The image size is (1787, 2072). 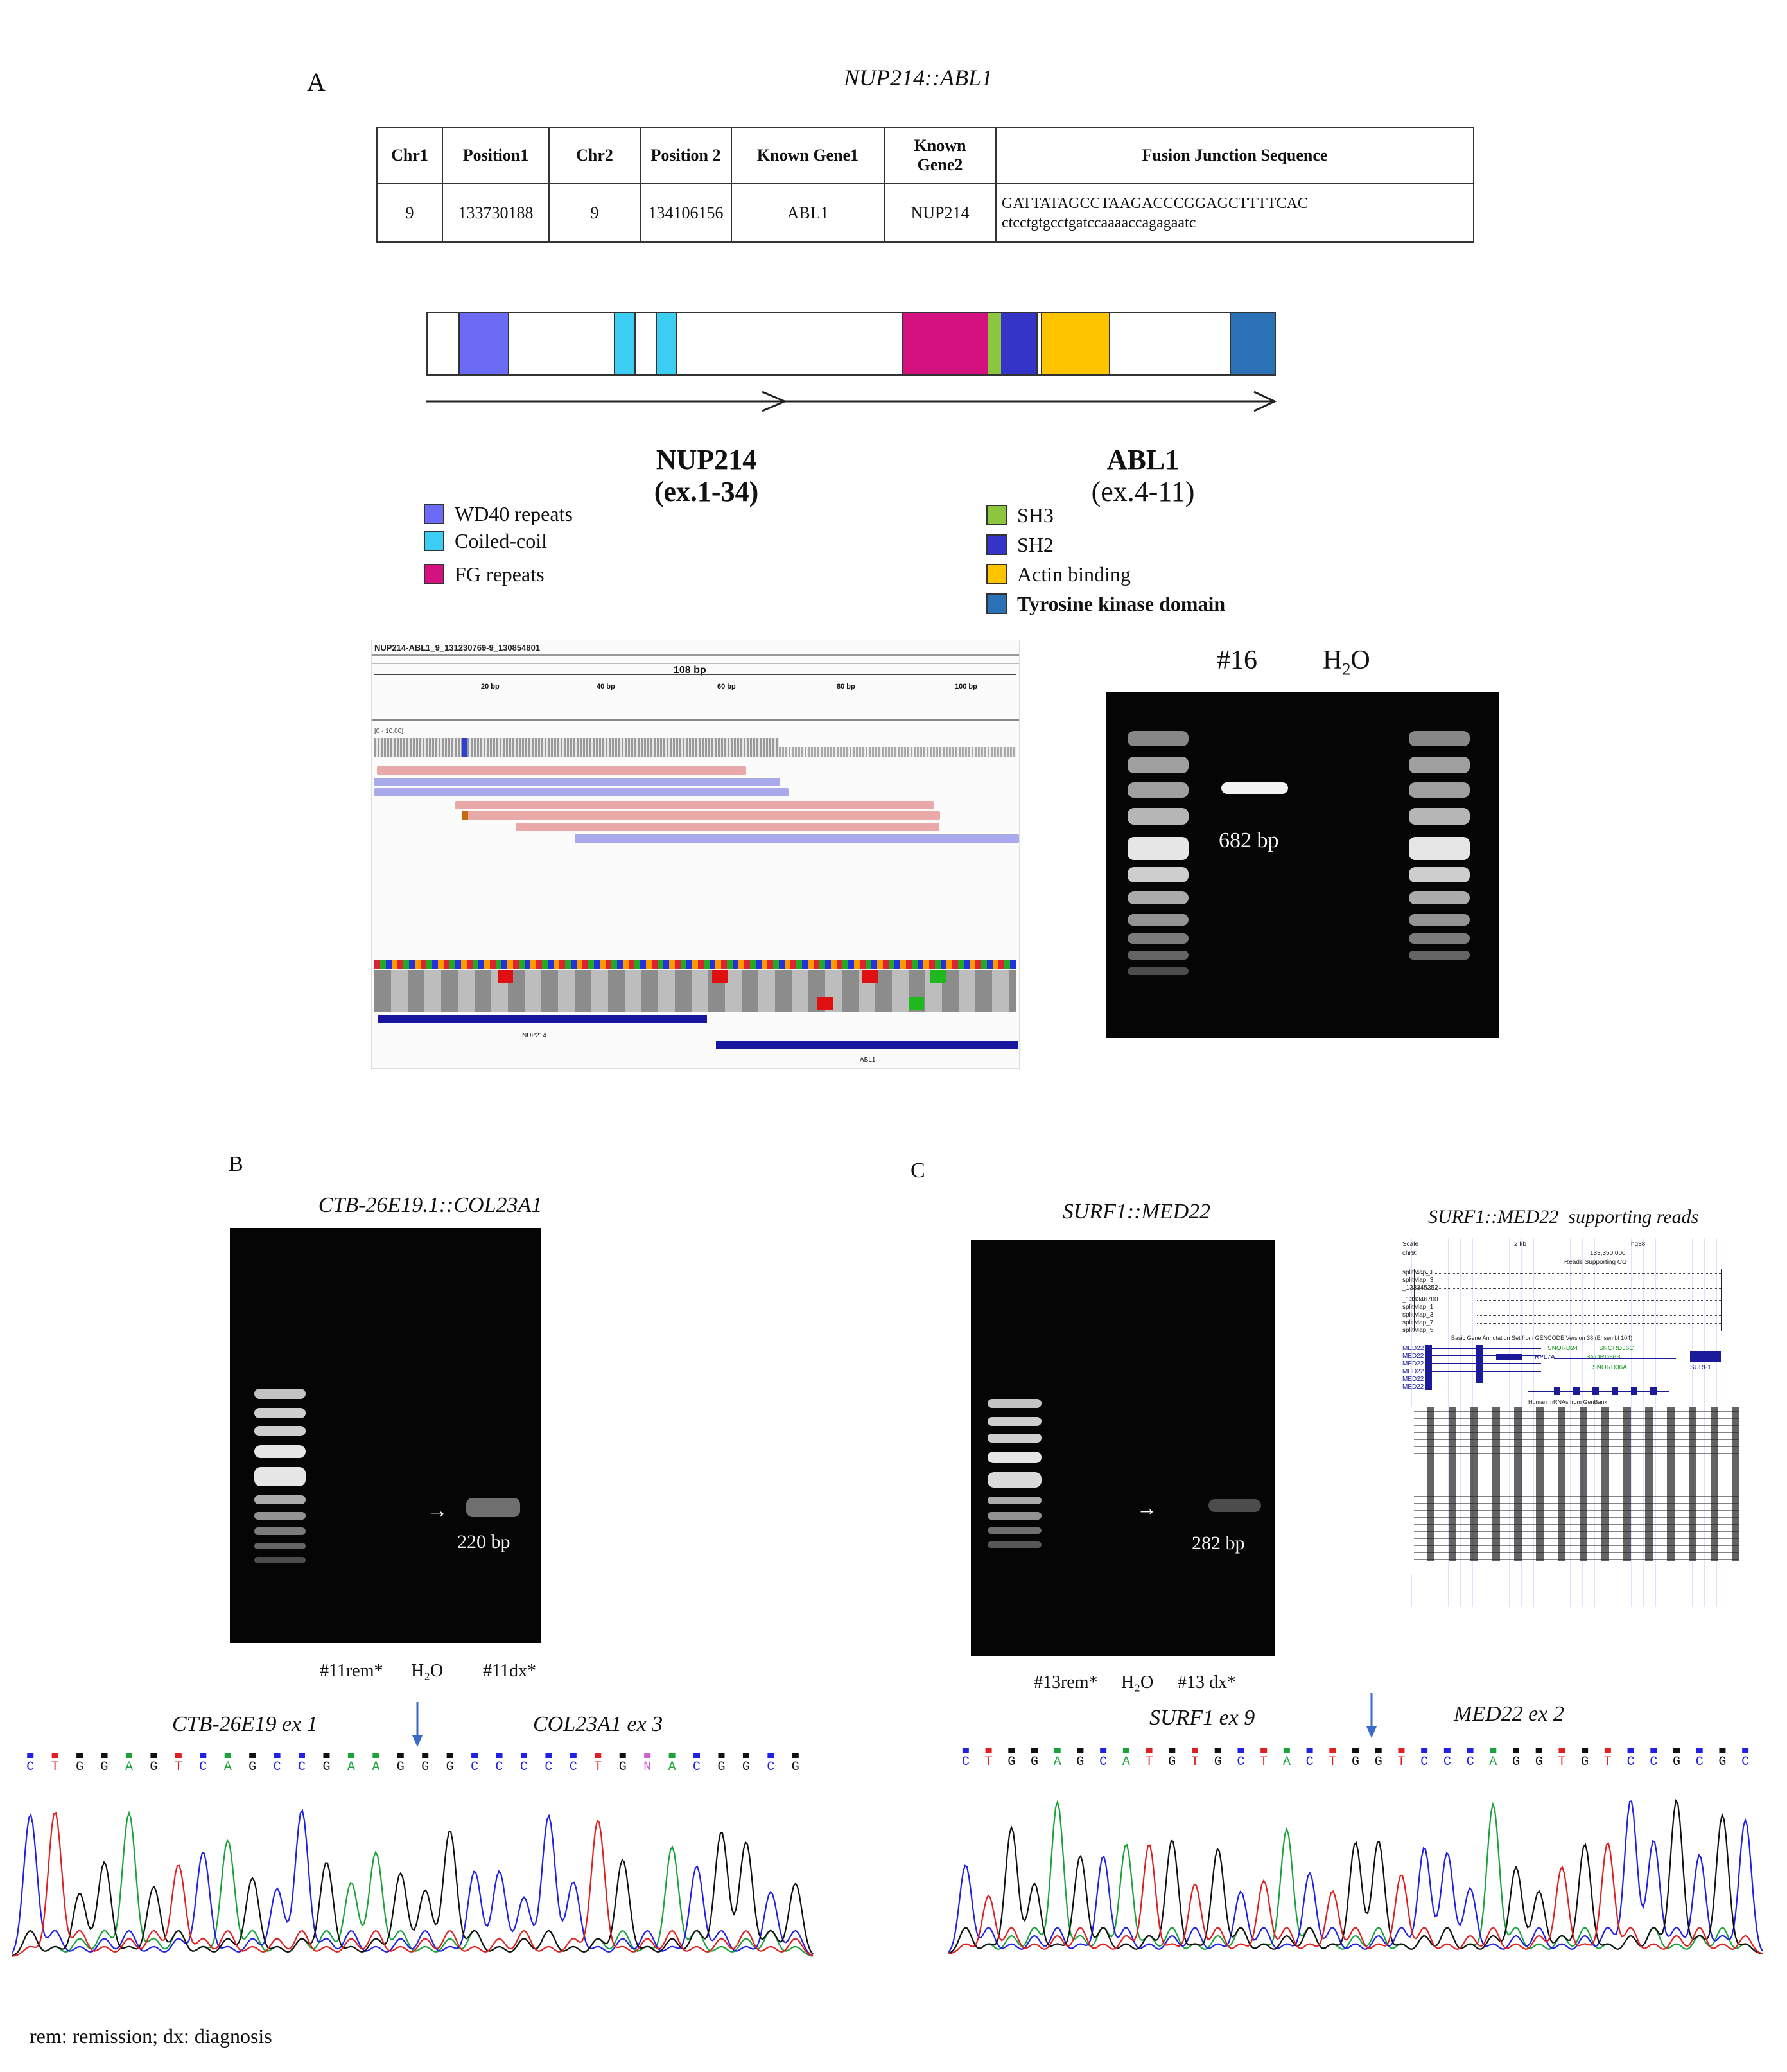 What do you see at coordinates (228, 1767) in the screenshot?
I see `chromatogram-b-base-call: A` at bounding box center [228, 1767].